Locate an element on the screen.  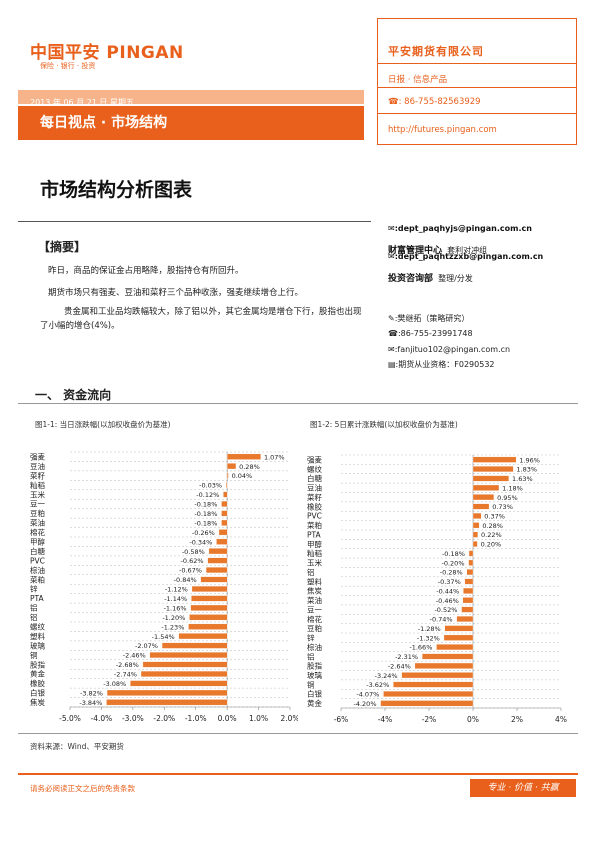
x-tick-label: -2.0% is located at coordinates (164, 718).